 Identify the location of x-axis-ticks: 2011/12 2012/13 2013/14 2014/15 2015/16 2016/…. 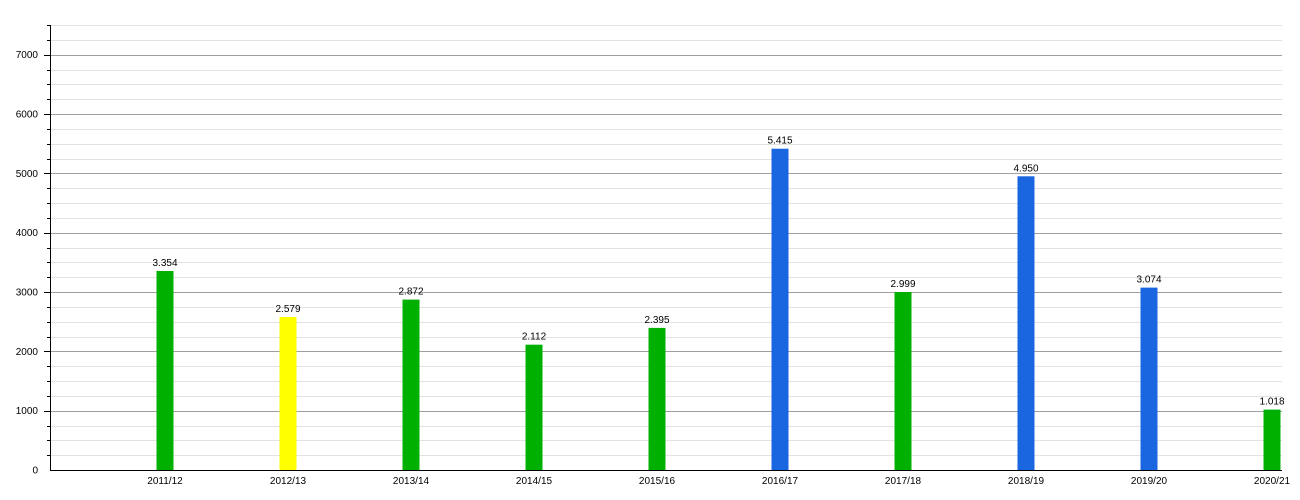
(718, 481).